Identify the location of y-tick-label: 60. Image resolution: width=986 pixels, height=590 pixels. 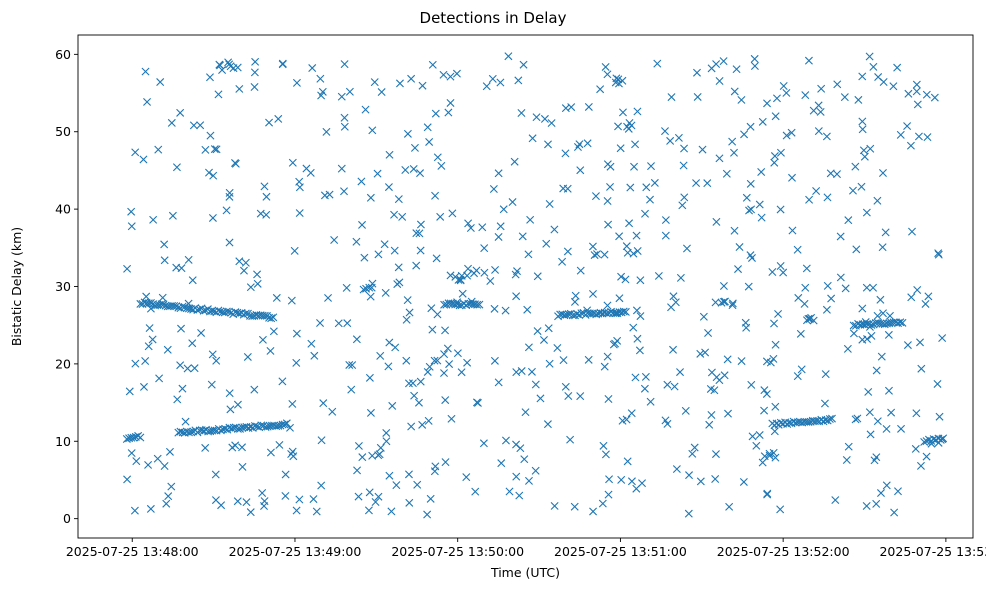
(63, 54).